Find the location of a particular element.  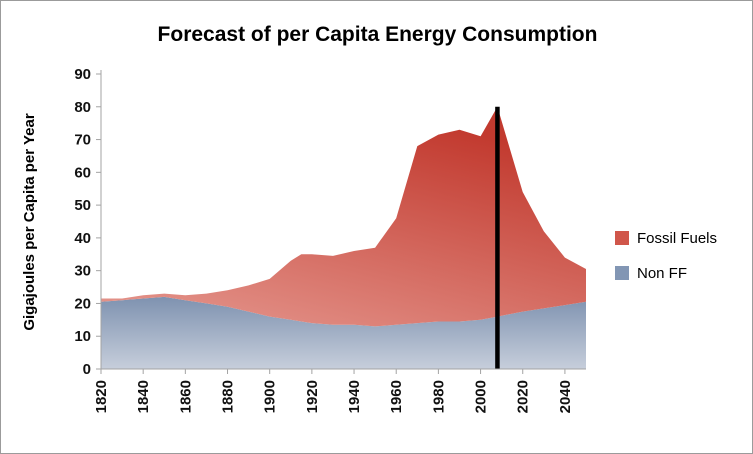

area-series-non-ff is located at coordinates (343, 332).